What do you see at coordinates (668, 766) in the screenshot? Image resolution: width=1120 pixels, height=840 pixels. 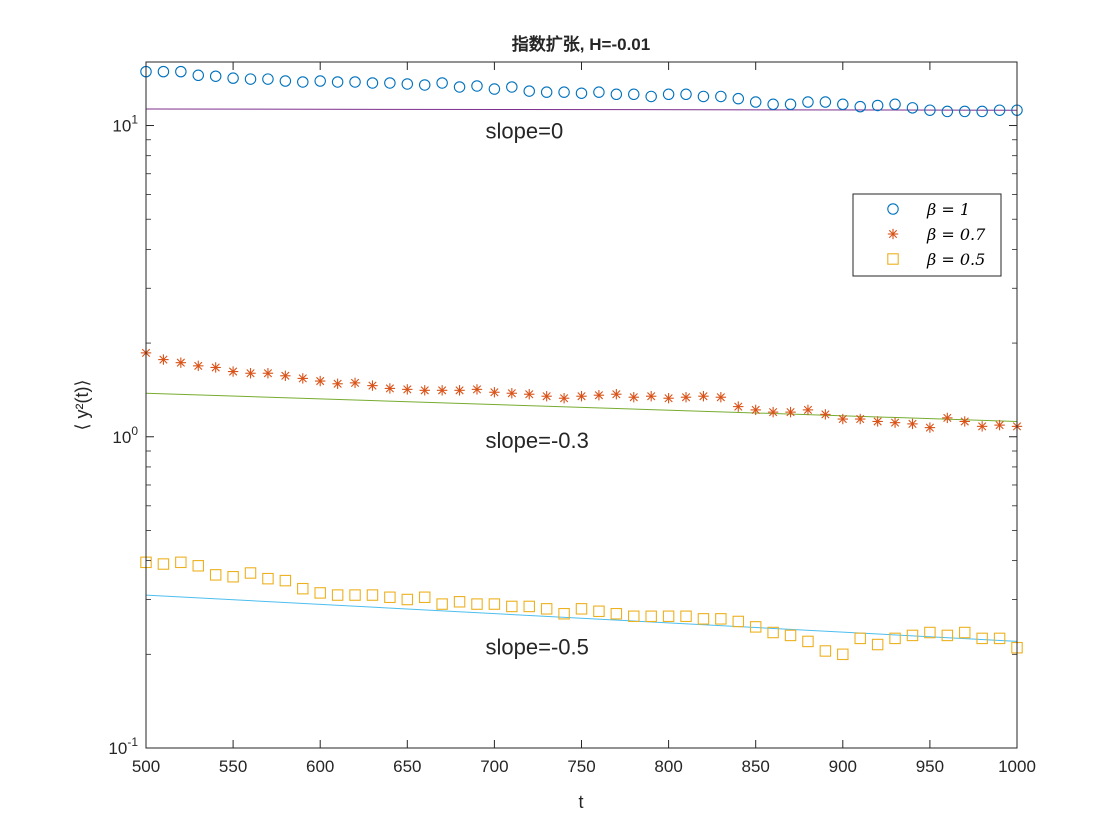 I see `x-tick-label: 800` at bounding box center [668, 766].